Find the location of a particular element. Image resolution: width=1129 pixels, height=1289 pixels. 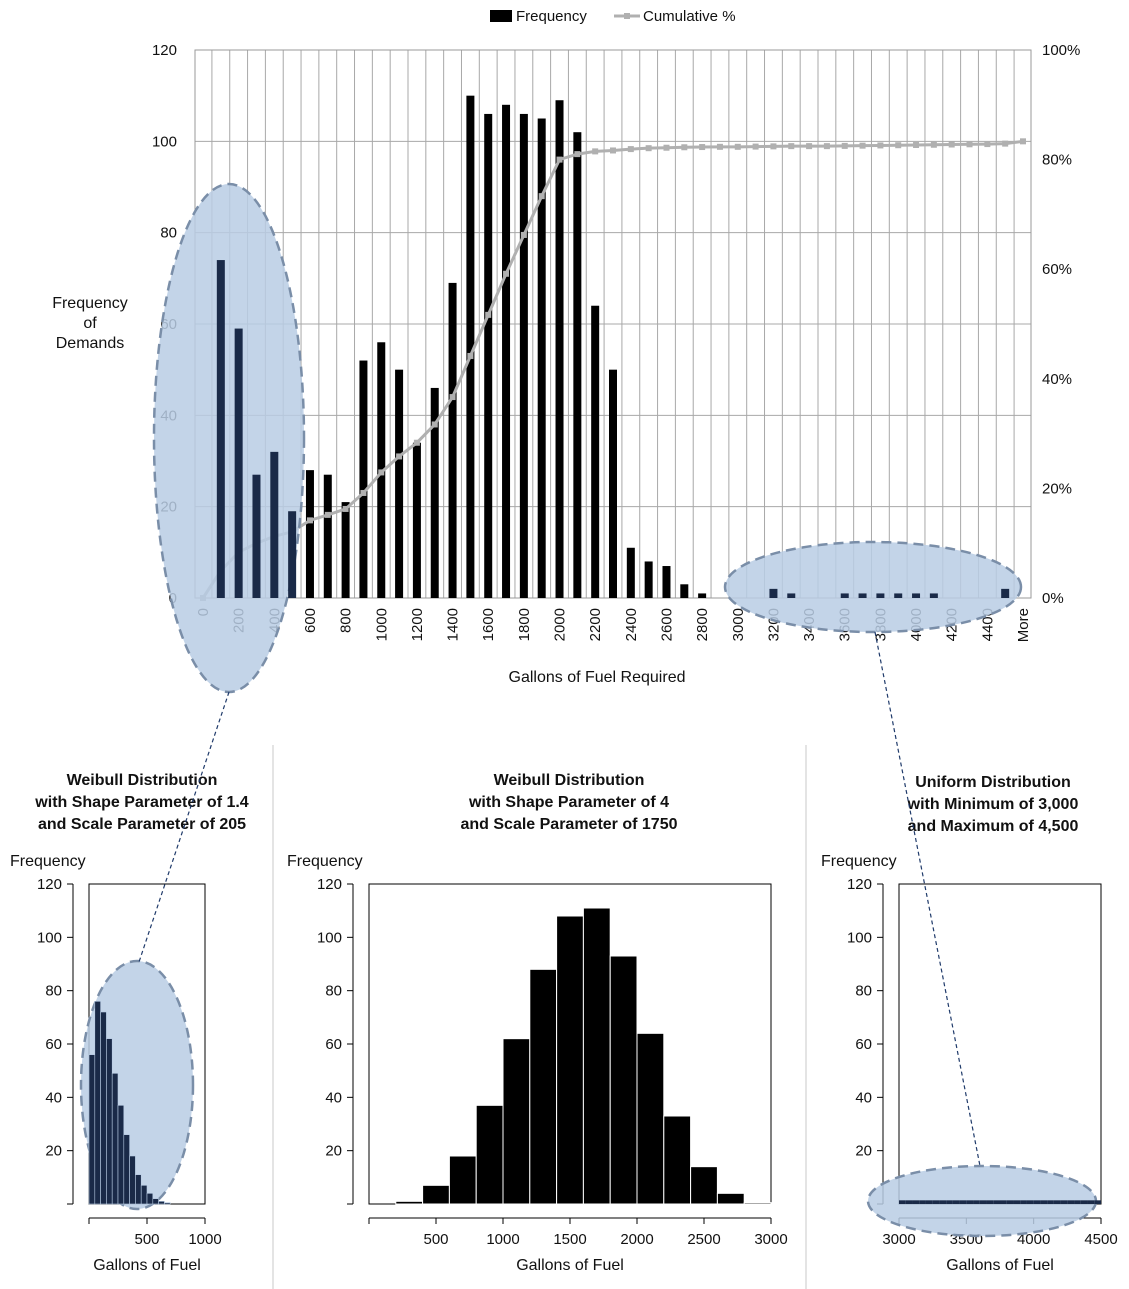

sub-x-tick-label: 500 is located at coordinates (435, 1239).